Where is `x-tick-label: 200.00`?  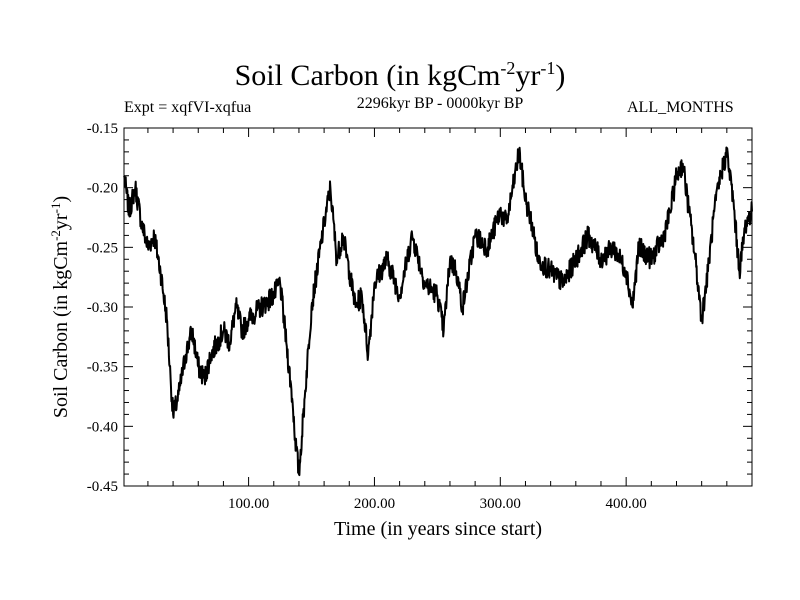 x-tick-label: 200.00 is located at coordinates (374, 504).